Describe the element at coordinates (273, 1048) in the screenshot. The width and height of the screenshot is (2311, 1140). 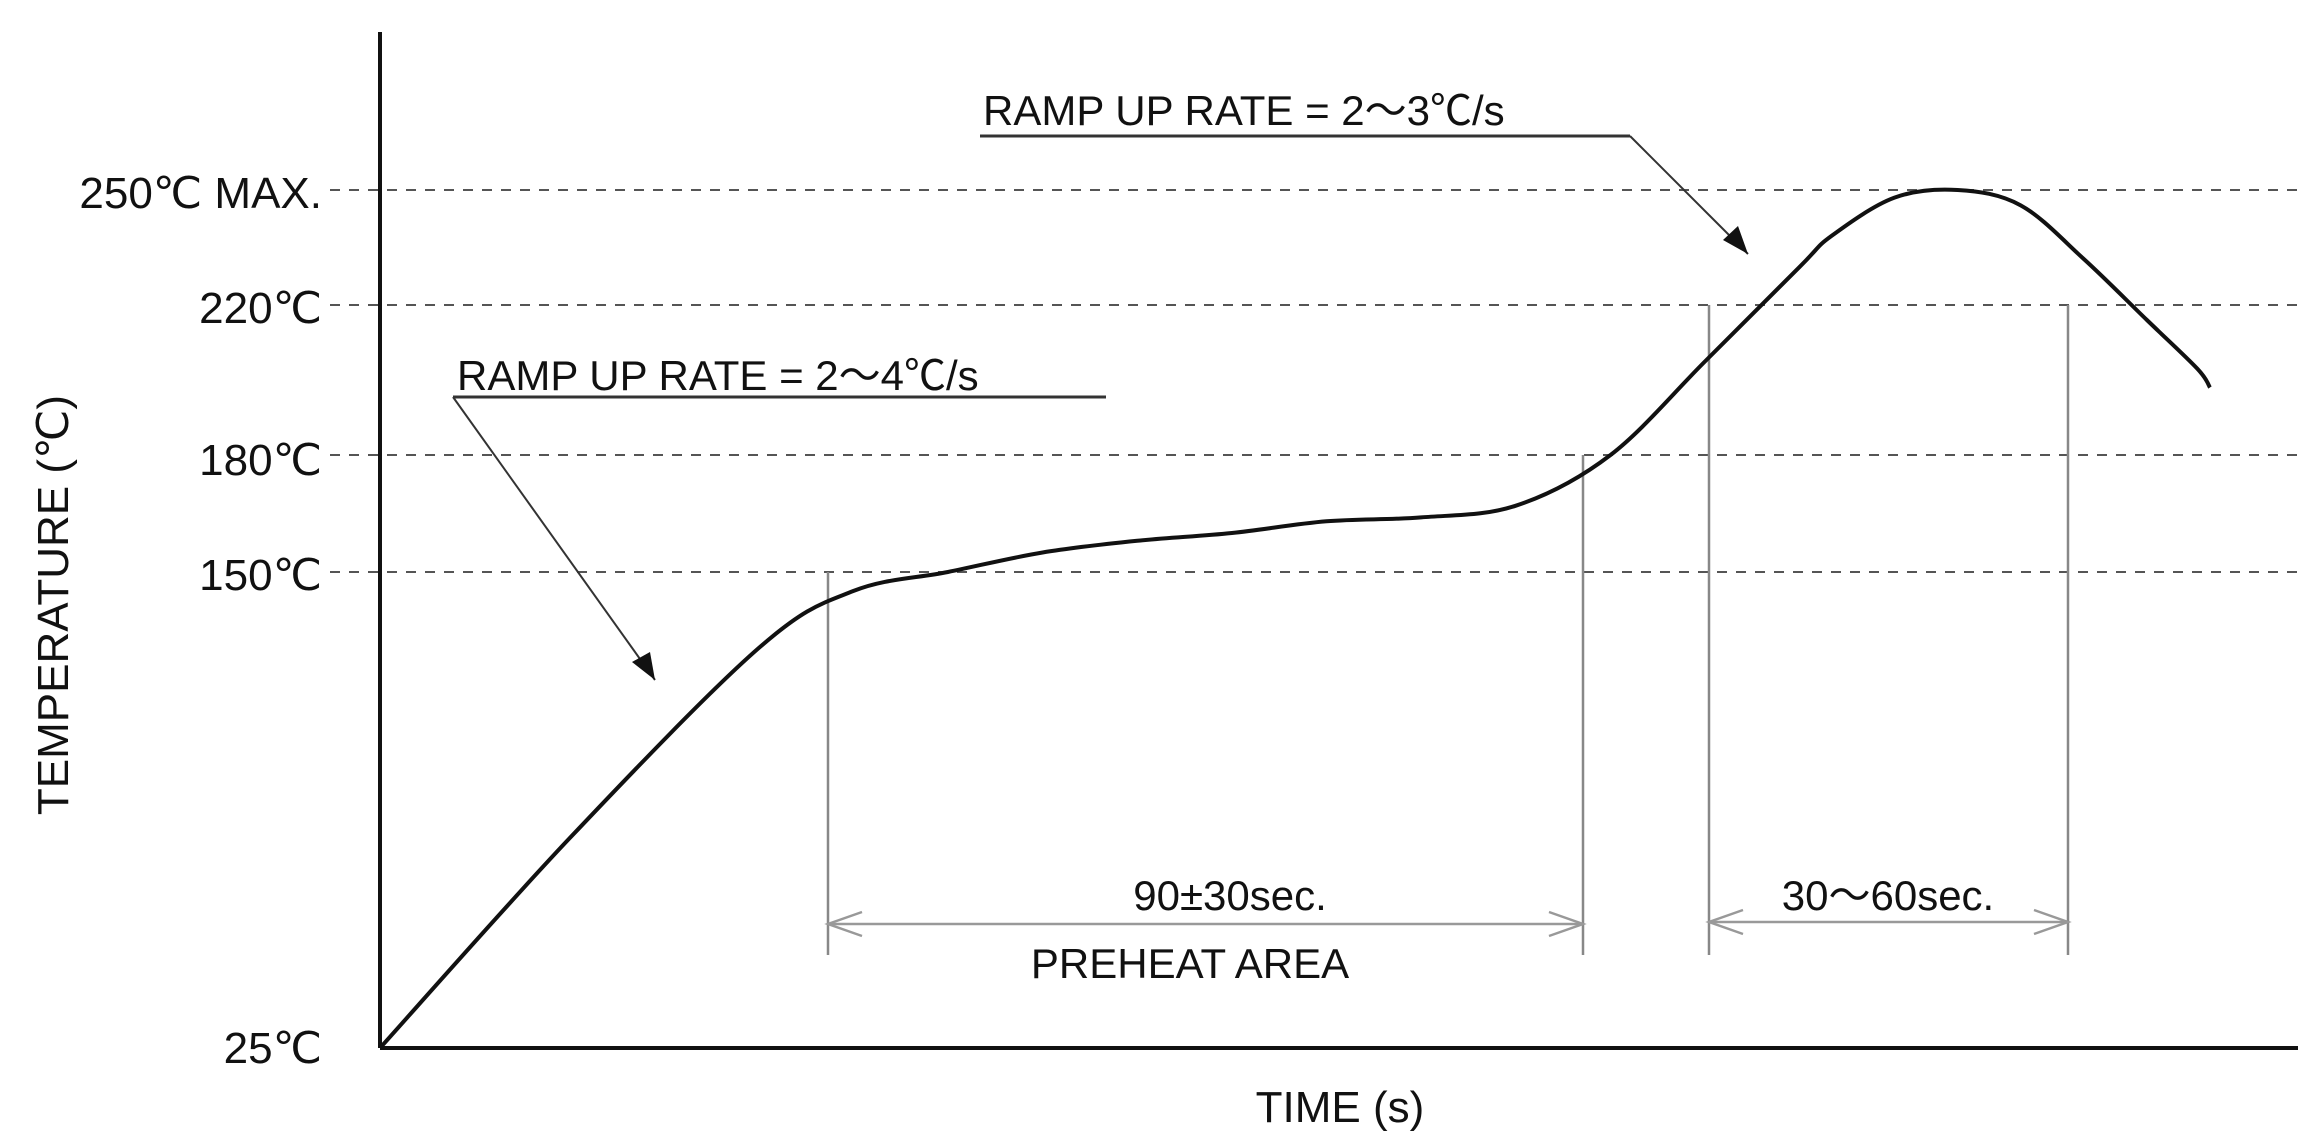
I see `y-tick-label-25: 25℃` at that location.